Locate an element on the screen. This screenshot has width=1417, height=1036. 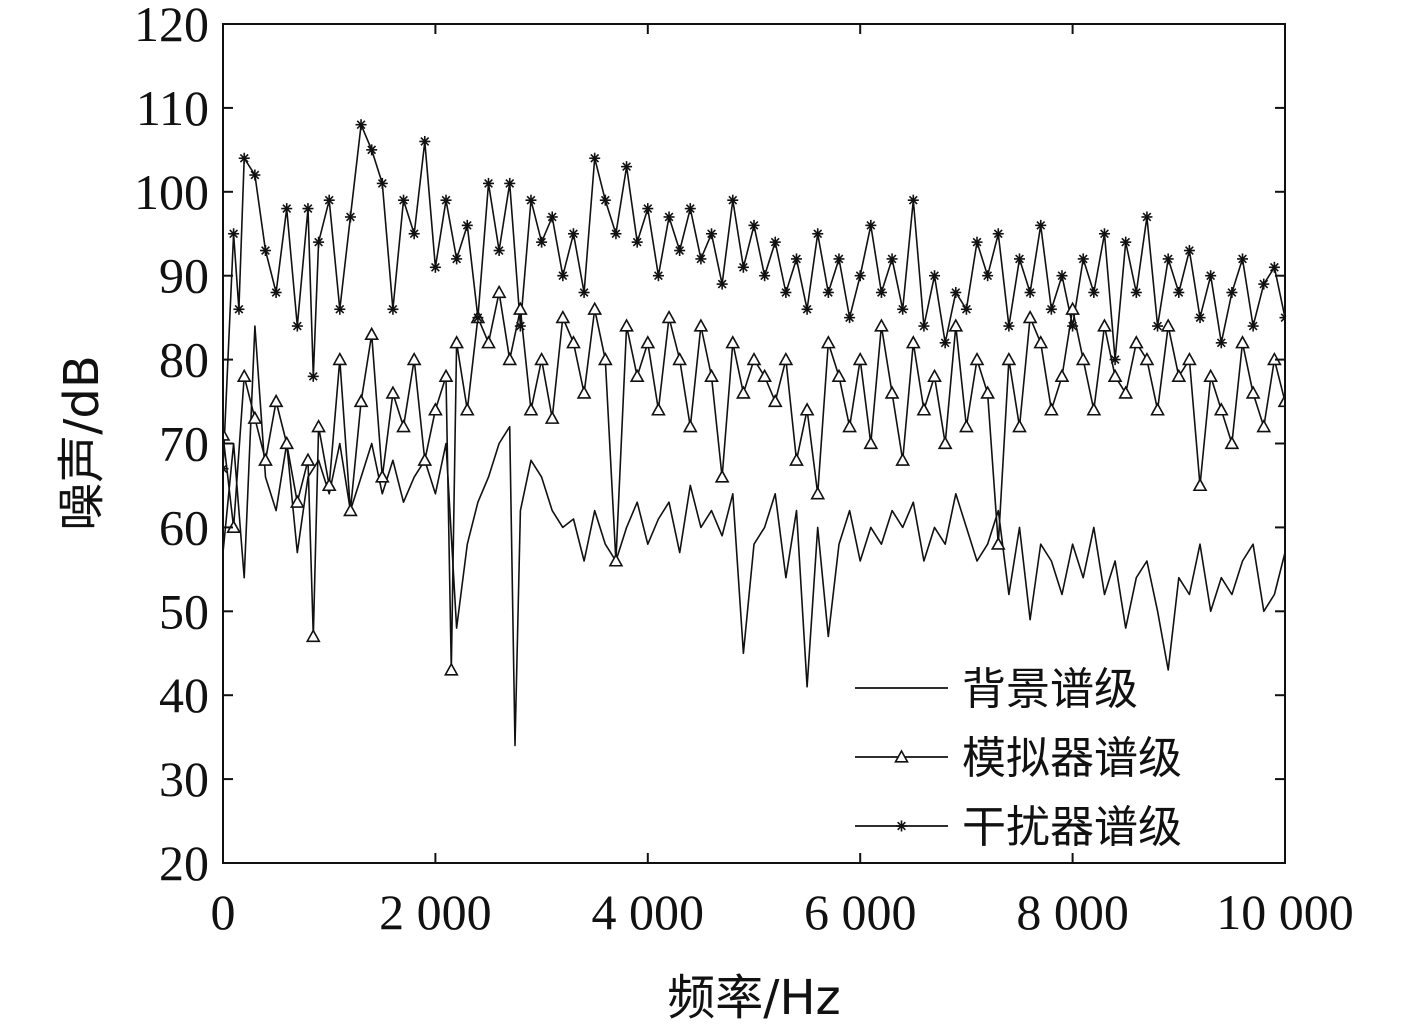
x-tick-label: 4 000 is located at coordinates (648, 912).